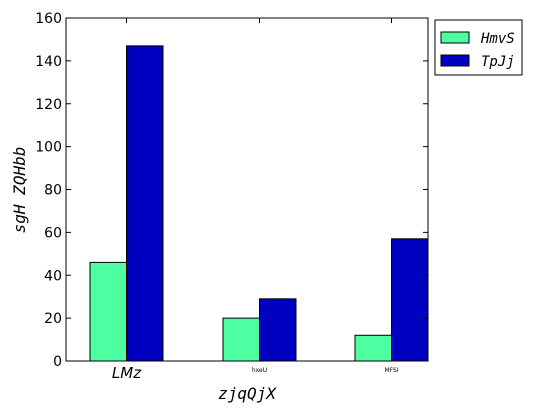 The image size is (552, 414). What do you see at coordinates (247, 393) in the screenshot?
I see `x-axis-label: zjqQjX` at bounding box center [247, 393].